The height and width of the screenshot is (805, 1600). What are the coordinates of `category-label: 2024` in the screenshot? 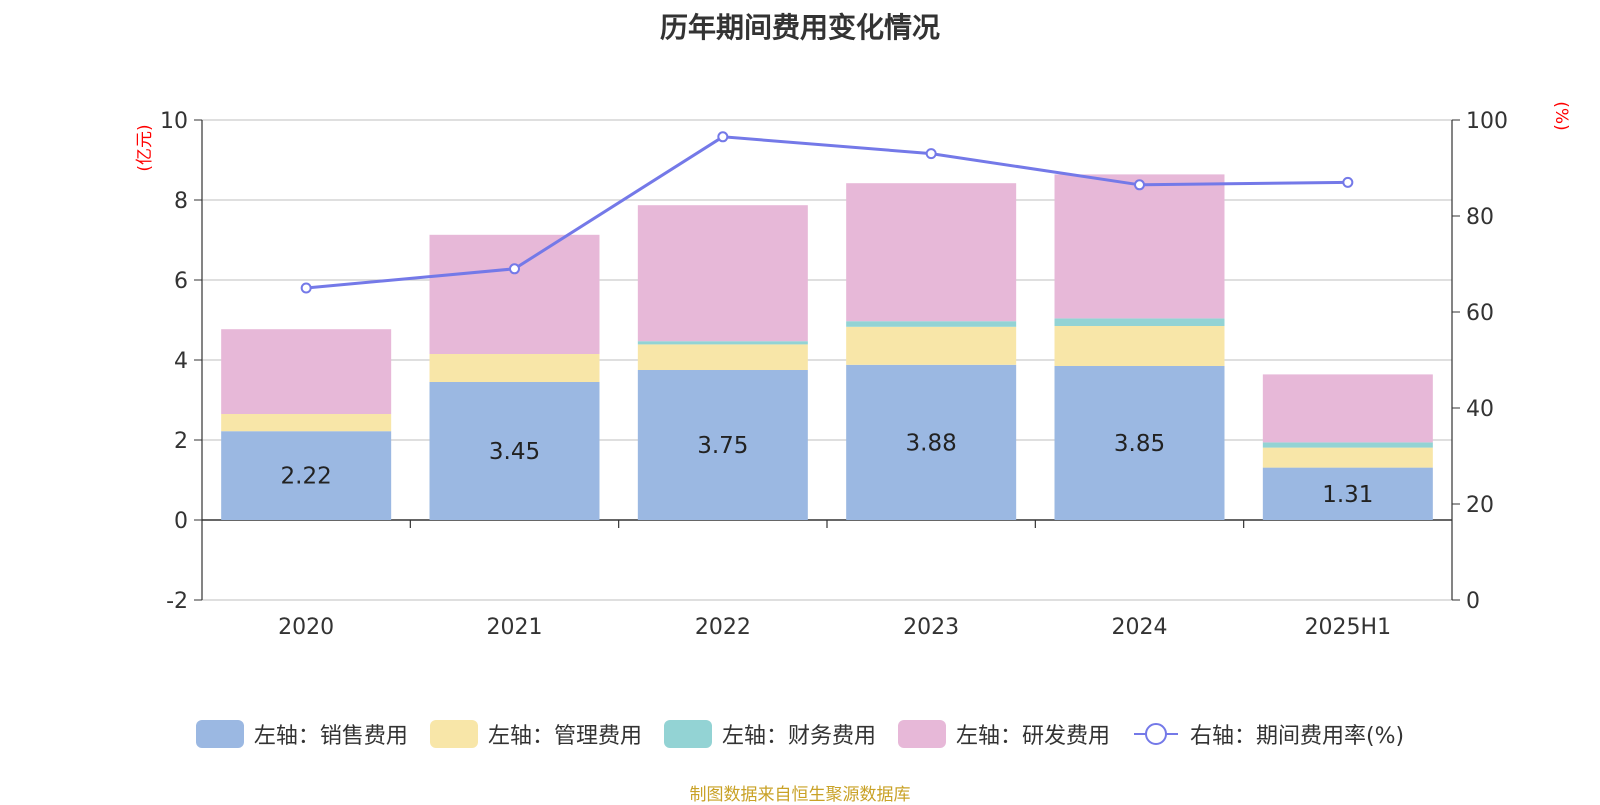 It's located at (1140, 627).